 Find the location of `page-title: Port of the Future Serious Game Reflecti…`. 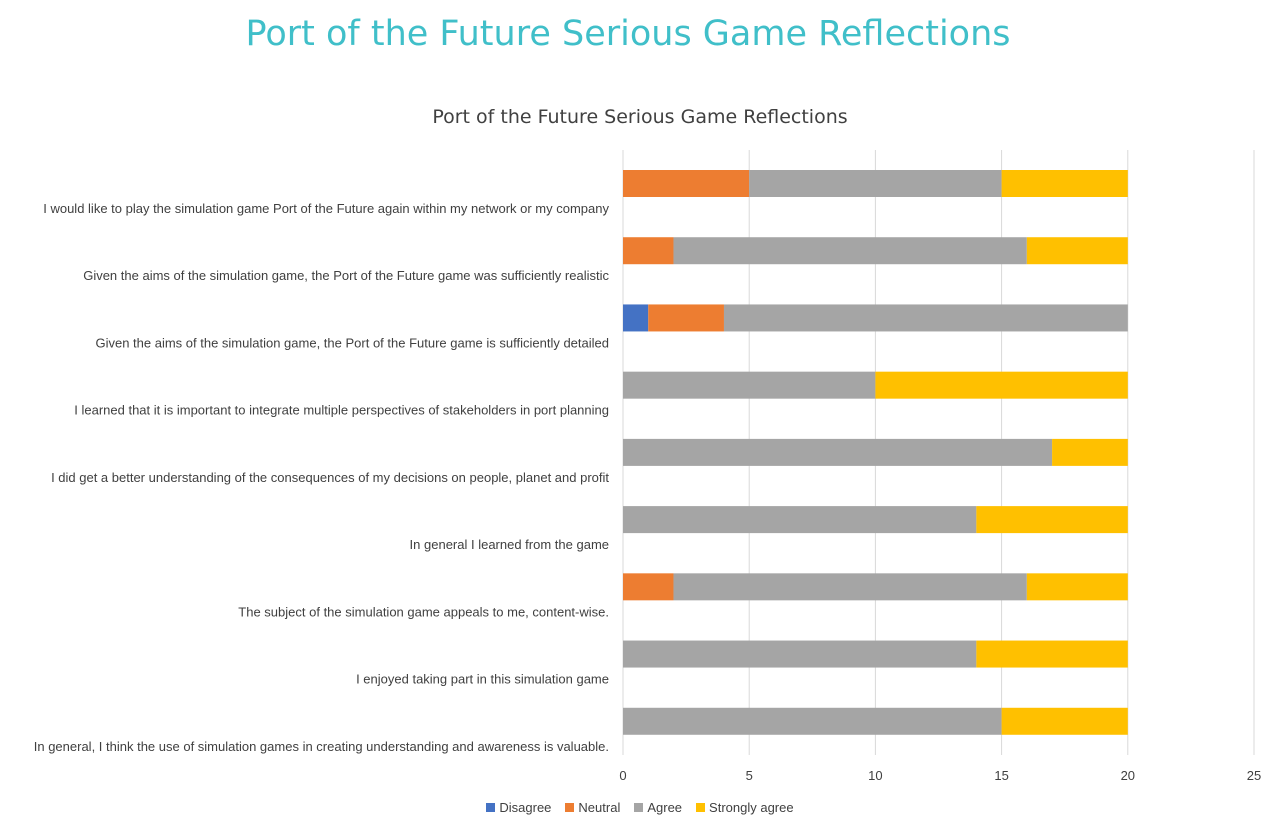

page-title: Port of the Future Serious Game Reflecti… is located at coordinates (628, 34).